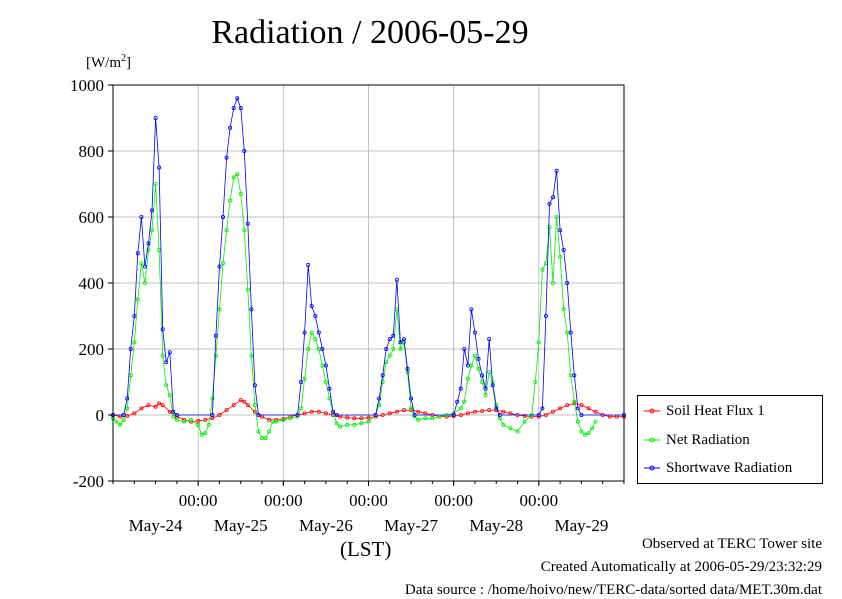  Describe the element at coordinates (198, 500) in the screenshot. I see `x-tick-label: 00:00` at that location.